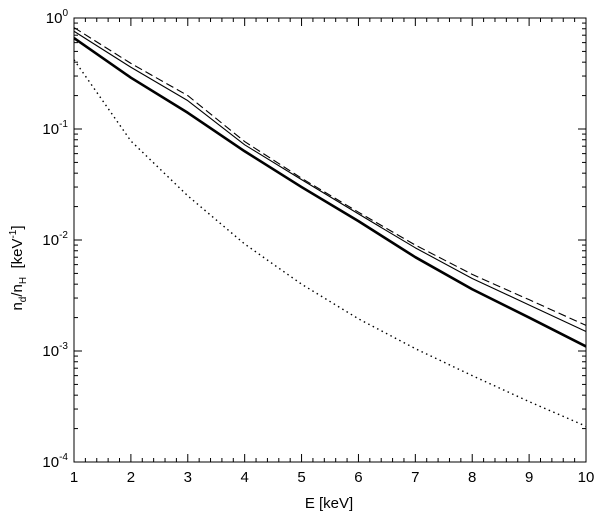 This screenshot has width=600, height=519. Describe the element at coordinates (131, 477) in the screenshot. I see `x-tick-label: 2` at that location.